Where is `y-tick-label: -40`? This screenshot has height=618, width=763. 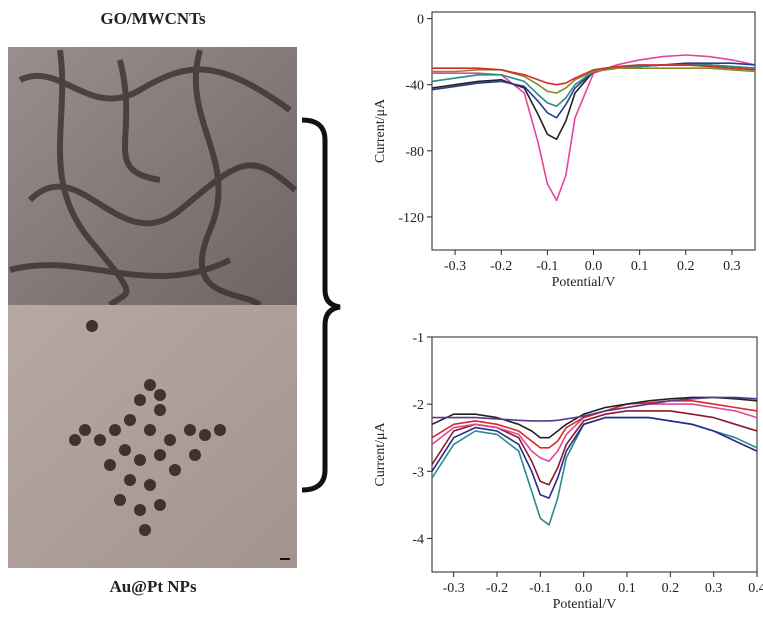
y-tick-label: -40 is located at coordinates (414, 86).